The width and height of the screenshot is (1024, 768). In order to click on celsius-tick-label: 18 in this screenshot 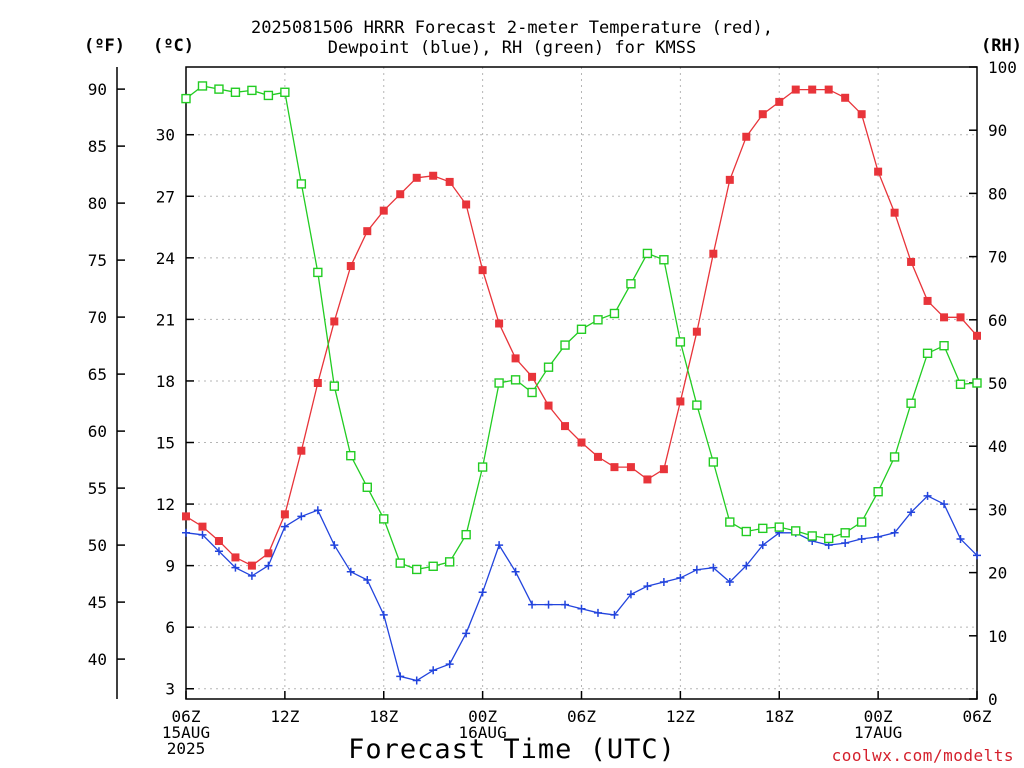, I will do `click(165, 381)`.